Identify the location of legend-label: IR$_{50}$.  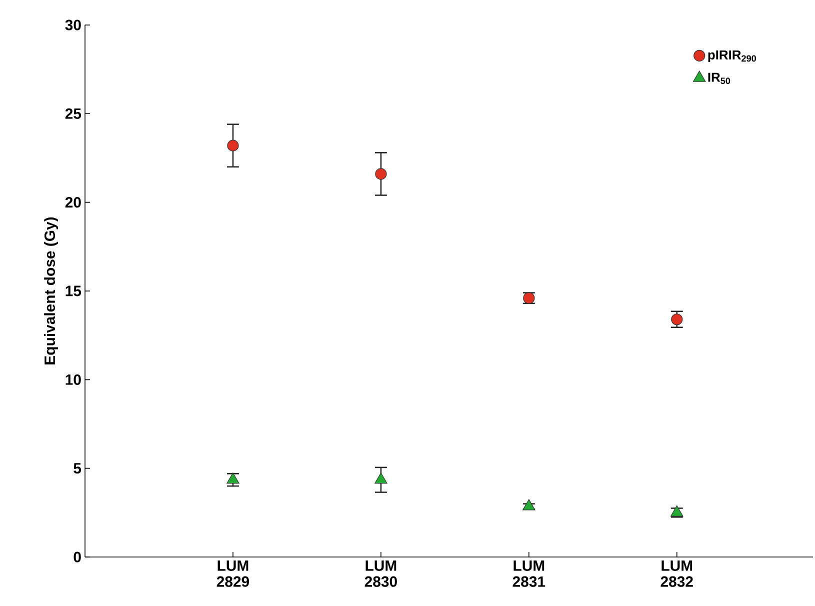
(719, 78).